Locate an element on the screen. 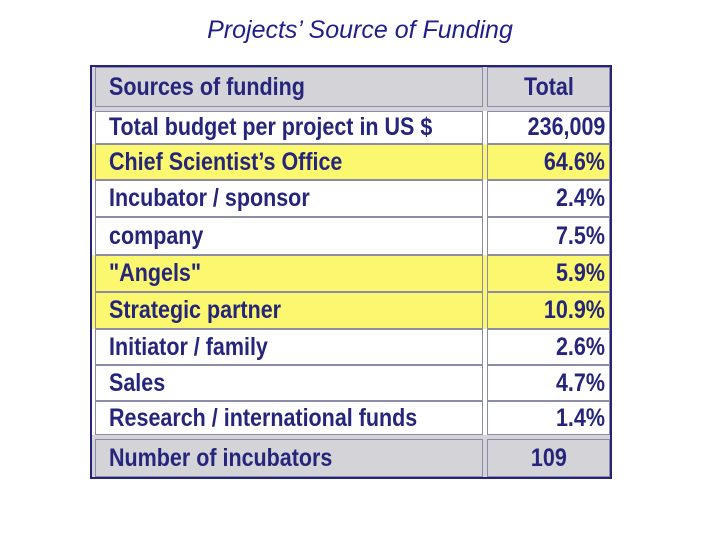 The image size is (720, 540). row-value: 2.4% is located at coordinates (548, 198).